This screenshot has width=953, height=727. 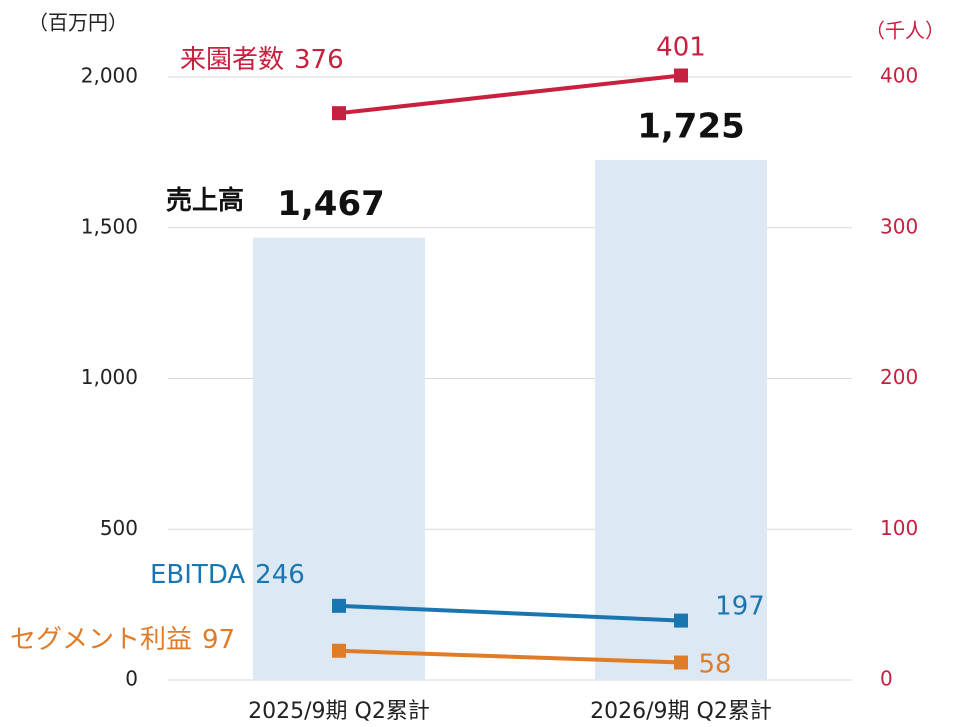 What do you see at coordinates (740, 607) in the screenshot?
I see `value-label: 197` at bounding box center [740, 607].